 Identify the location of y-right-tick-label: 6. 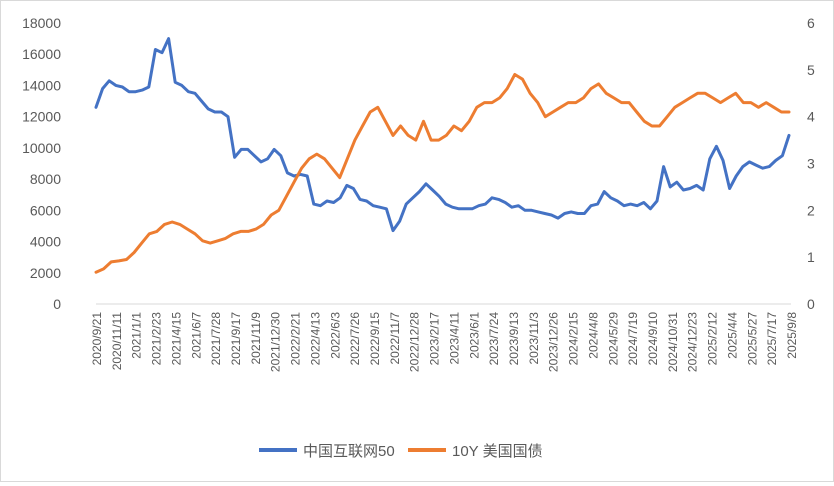
(811, 23).